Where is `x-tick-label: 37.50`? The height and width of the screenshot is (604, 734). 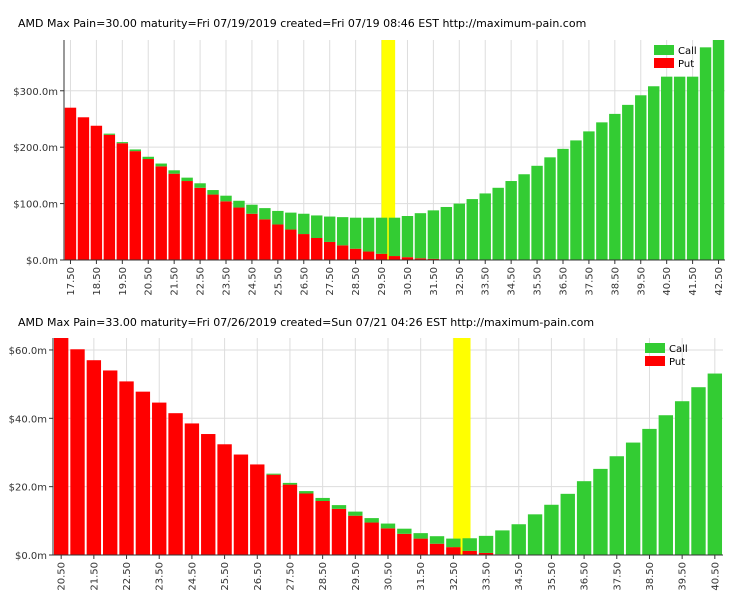 x-tick-label: 37.50 is located at coordinates (617, 576).